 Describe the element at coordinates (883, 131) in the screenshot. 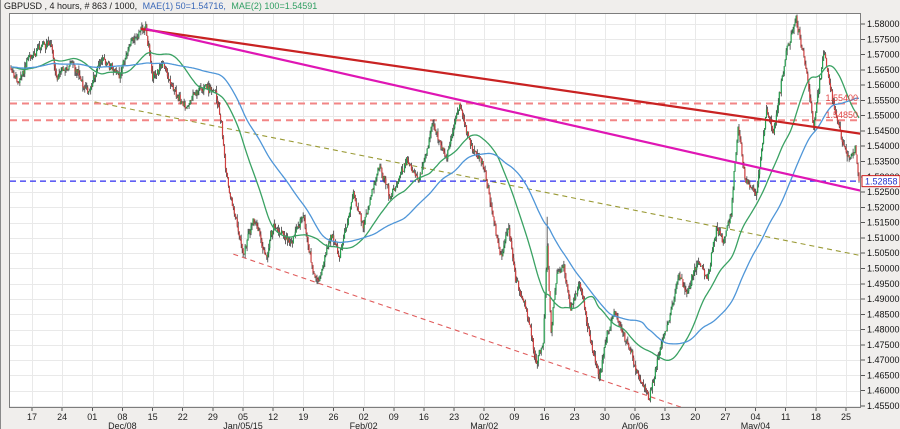

I see `price-axis-label: 1.54500` at that location.